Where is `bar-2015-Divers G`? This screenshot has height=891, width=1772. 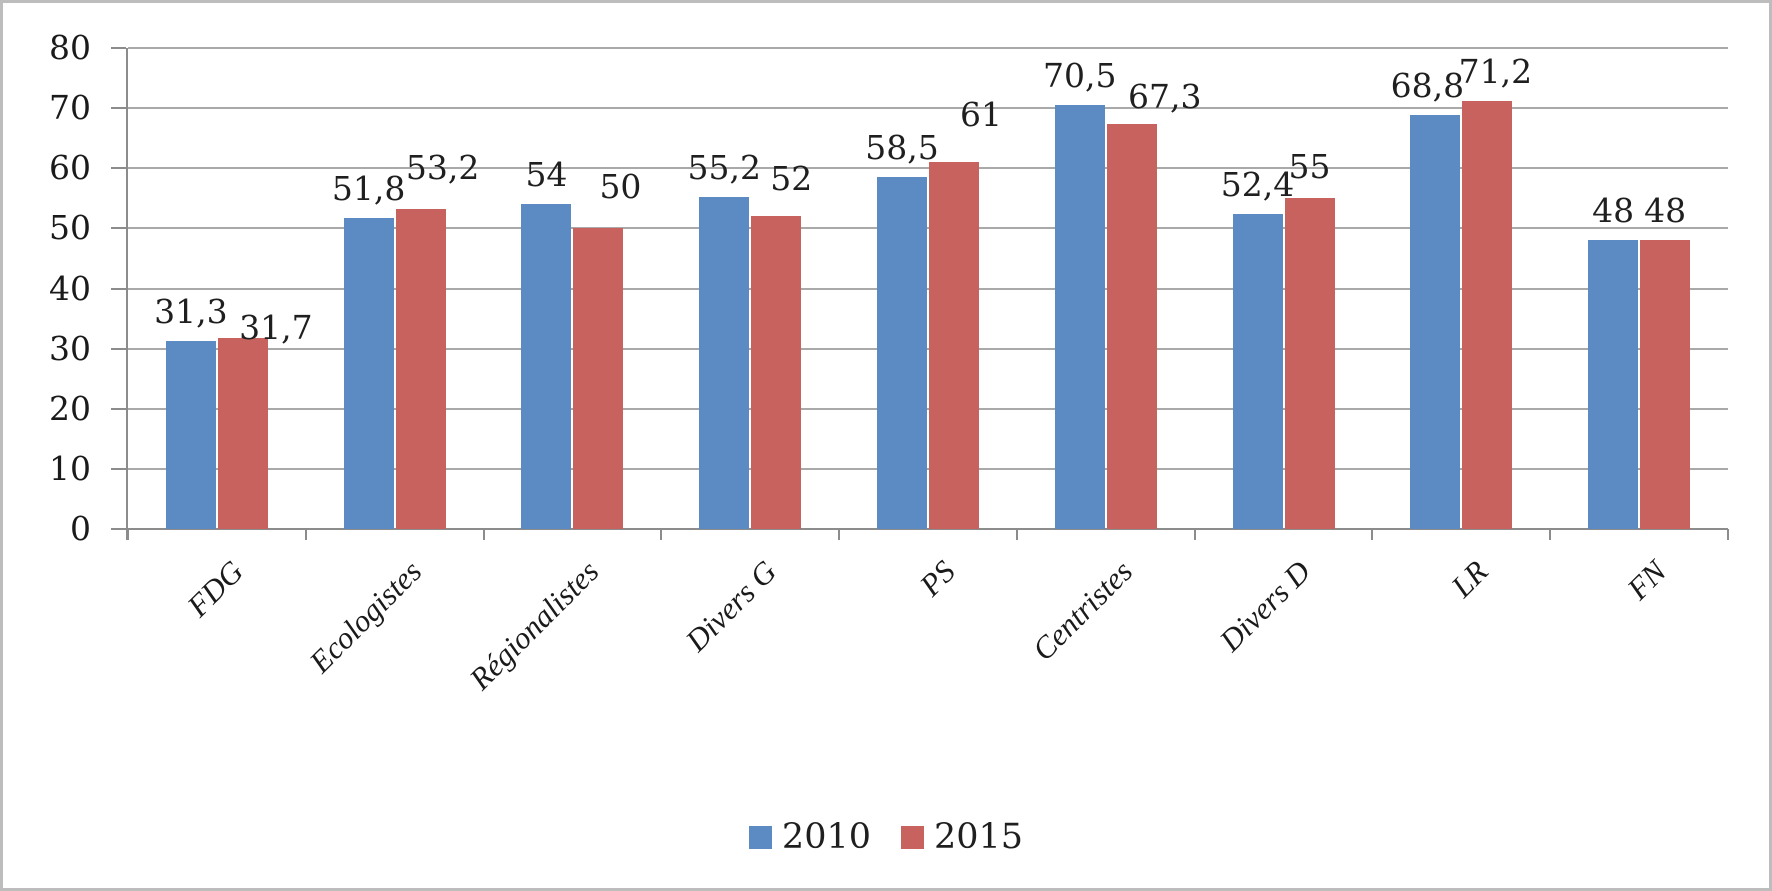 bar-2015-Divers G is located at coordinates (776, 372).